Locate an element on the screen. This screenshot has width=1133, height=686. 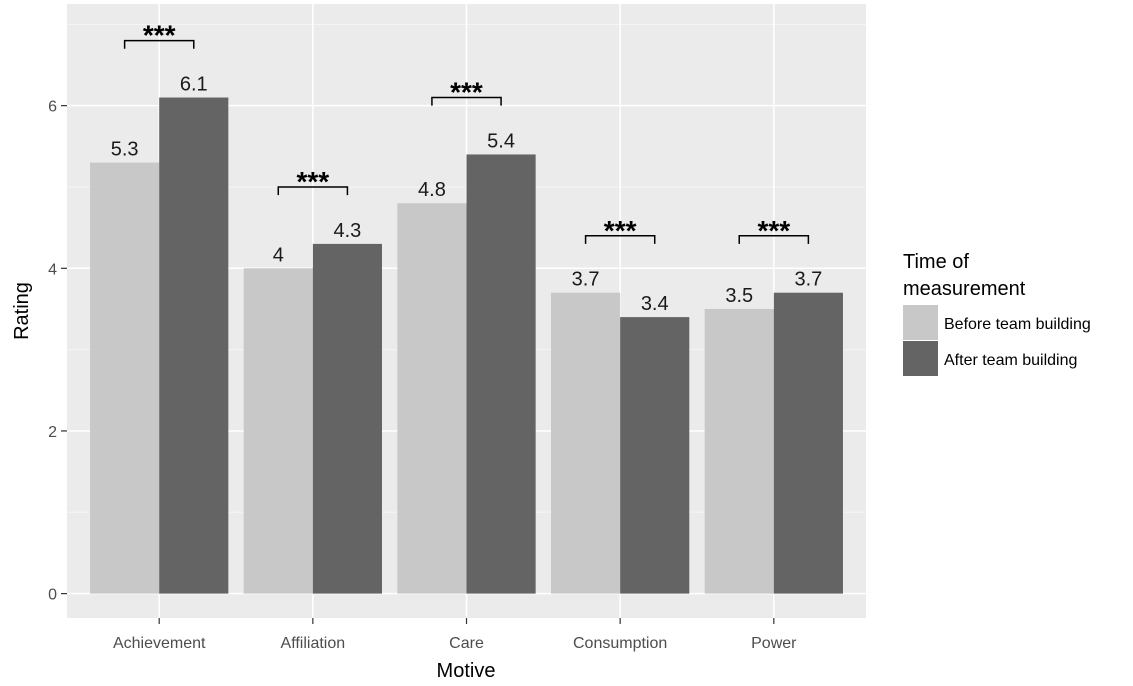
y-tick-label: 2 is located at coordinates (52, 432).